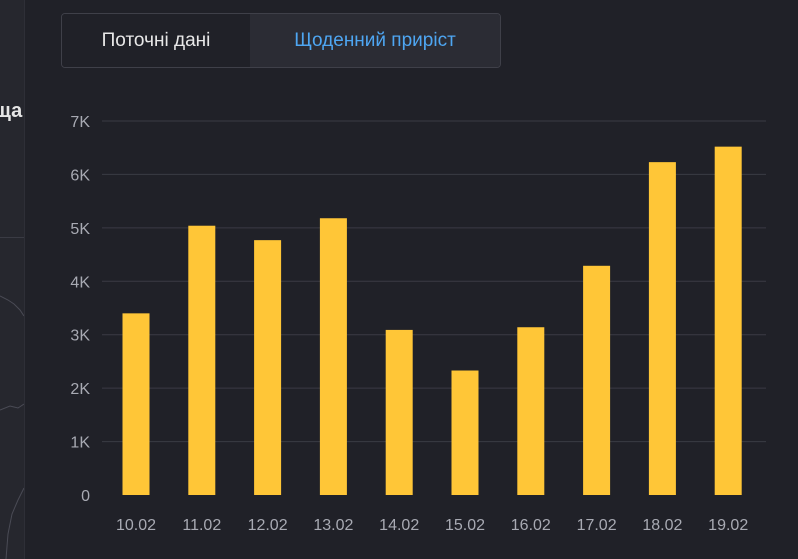  I want to click on tab-current-data: Поточні дані, so click(156, 40).